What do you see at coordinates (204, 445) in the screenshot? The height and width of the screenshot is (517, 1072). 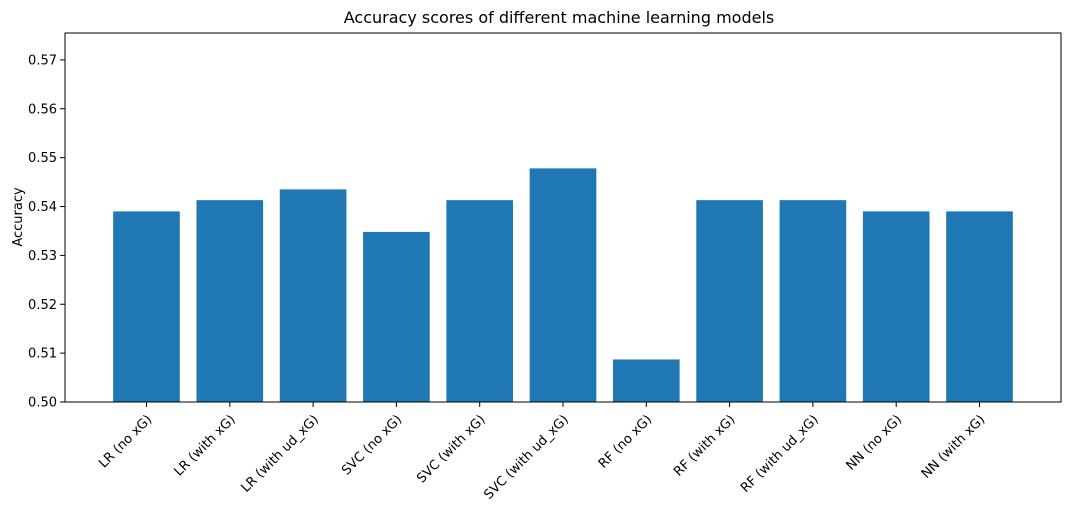 I see `x-tick-label: LR (with xG)` at bounding box center [204, 445].